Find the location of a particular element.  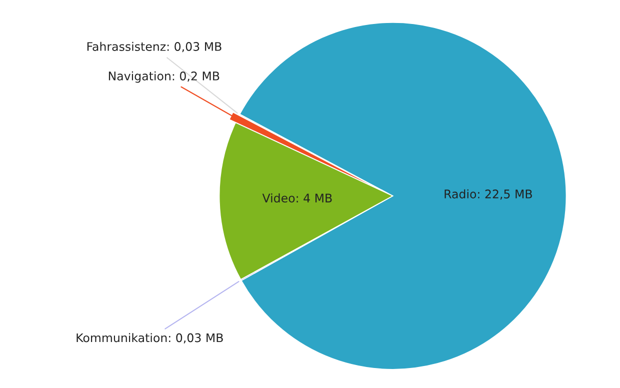

slice-label: Kommunikation: 0,03 MB is located at coordinates (149, 338).